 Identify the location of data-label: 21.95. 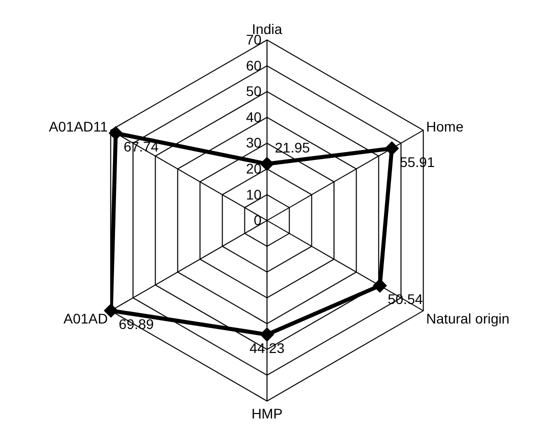
(292, 148).